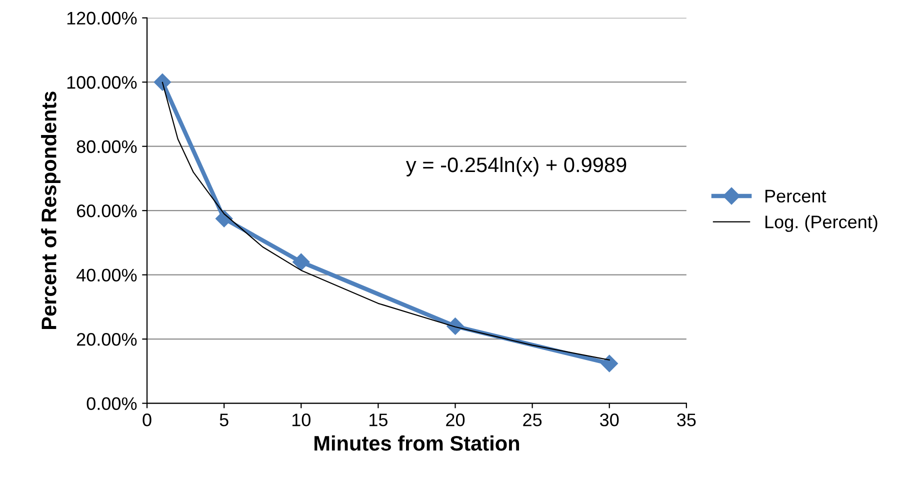 This screenshot has width=902, height=483. I want to click on y-tick-label: 20.00%, so click(106, 339).